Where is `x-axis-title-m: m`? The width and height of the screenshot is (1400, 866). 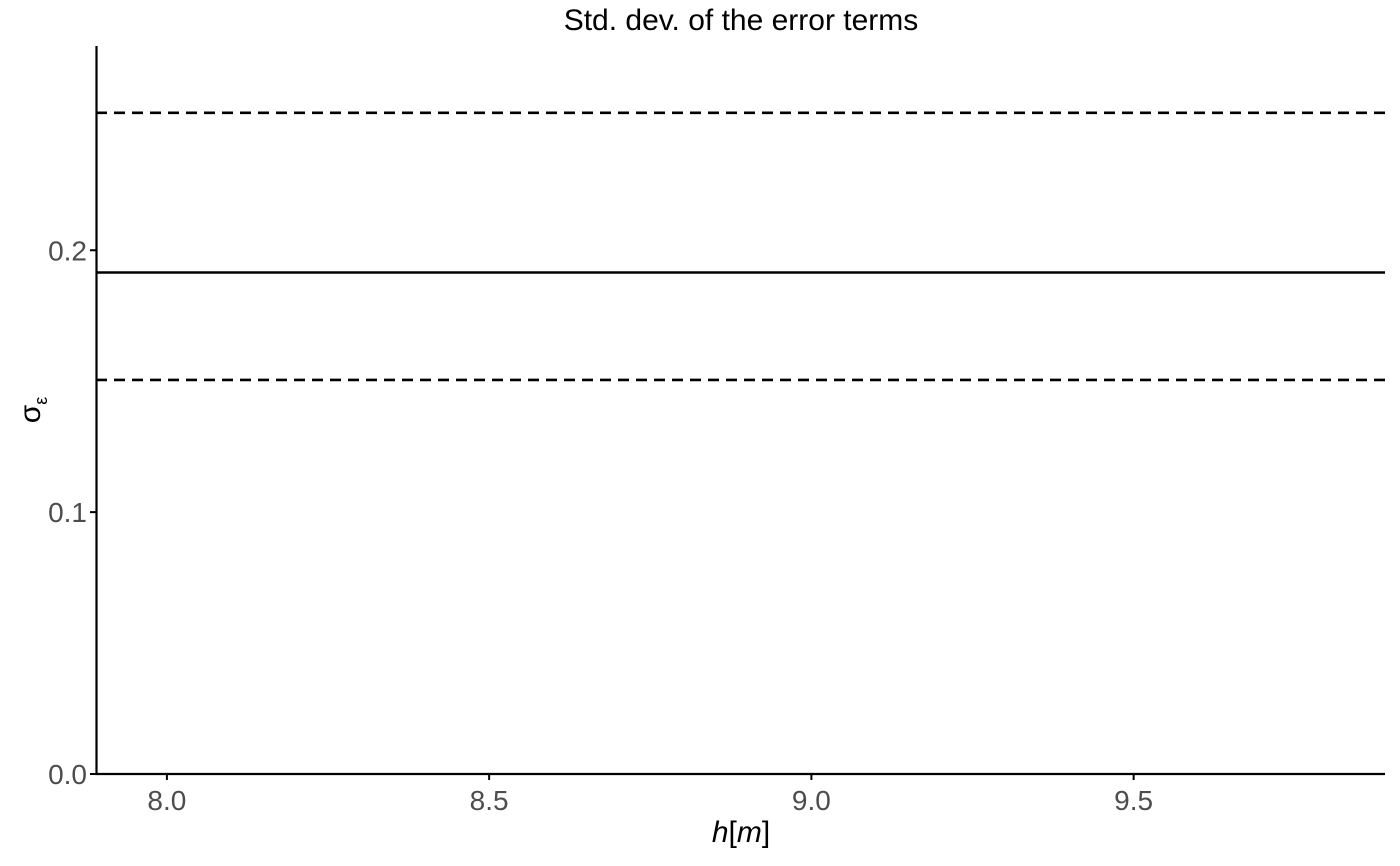
x-axis-title-m: m is located at coordinates (749, 832).